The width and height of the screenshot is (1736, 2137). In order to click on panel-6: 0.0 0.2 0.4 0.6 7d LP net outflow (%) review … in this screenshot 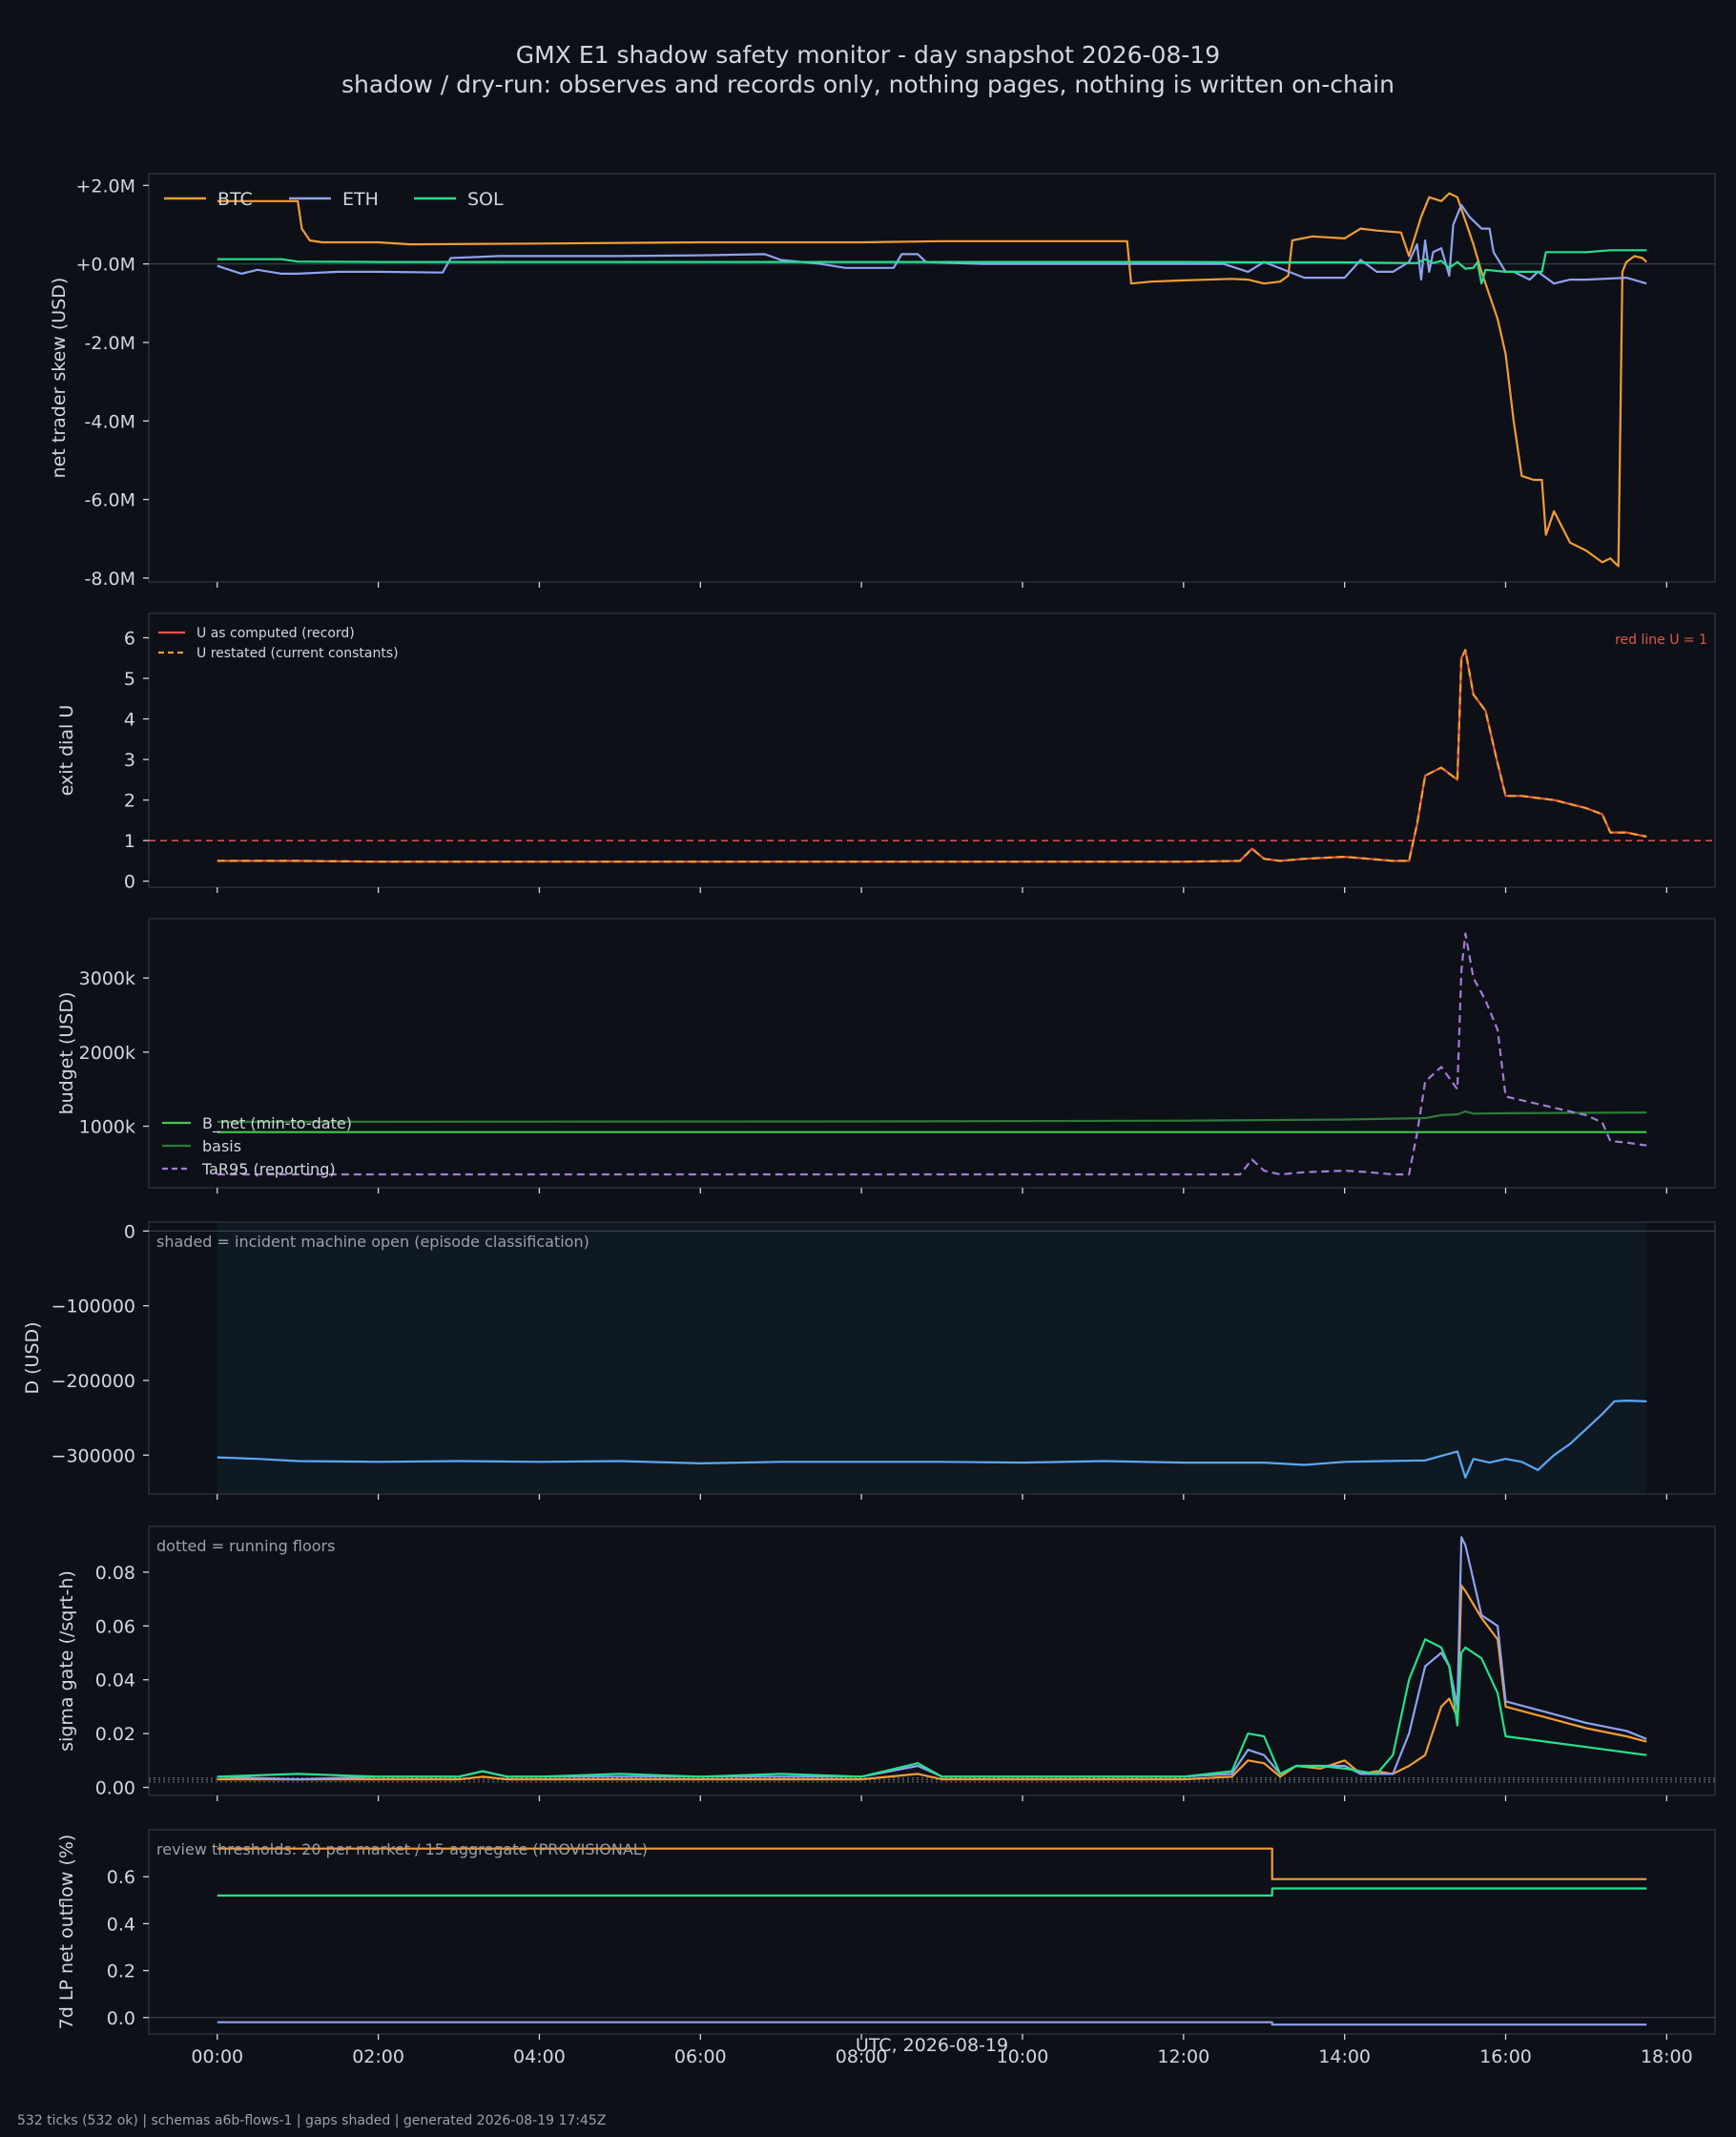, I will do `click(886, 1948)`.